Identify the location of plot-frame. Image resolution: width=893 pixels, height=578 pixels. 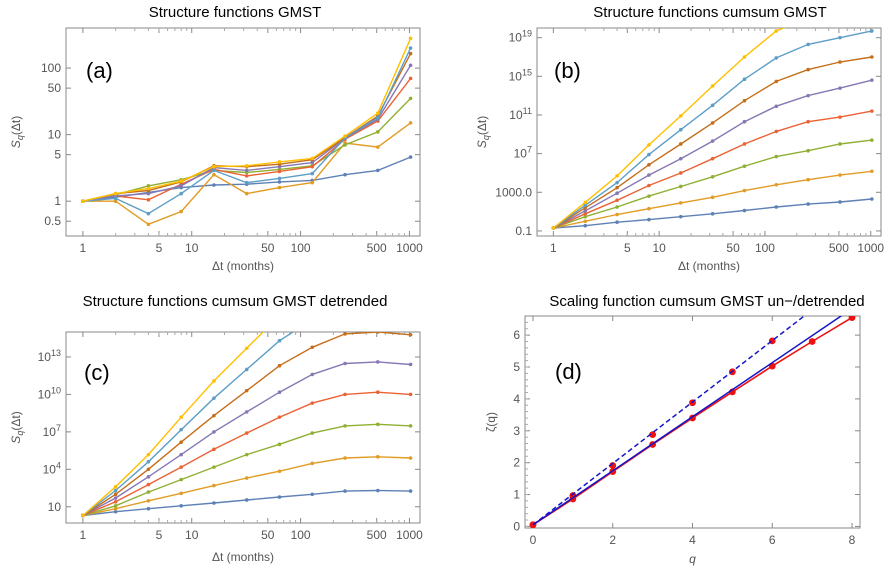
(243, 427).